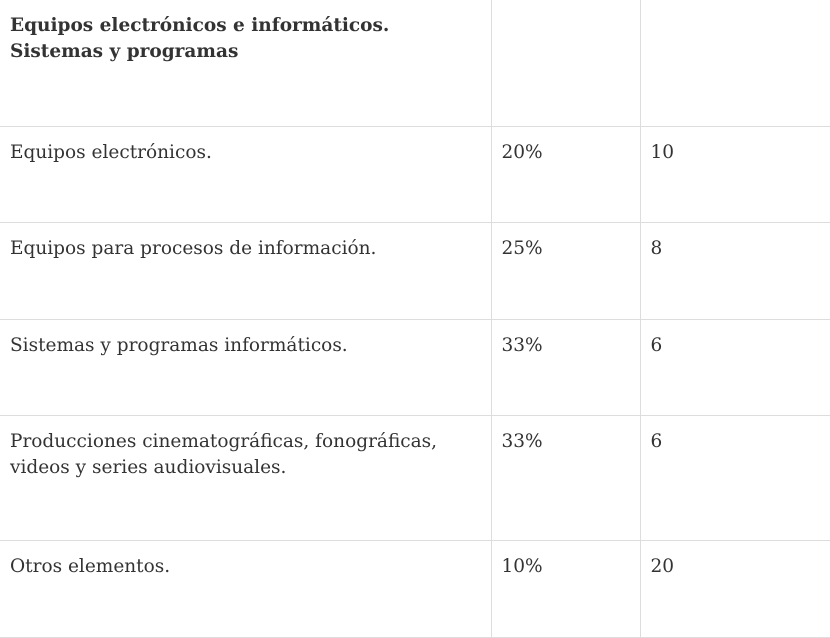  What do you see at coordinates (565, 270) in the screenshot?
I see `percent-cell: 25%` at bounding box center [565, 270].